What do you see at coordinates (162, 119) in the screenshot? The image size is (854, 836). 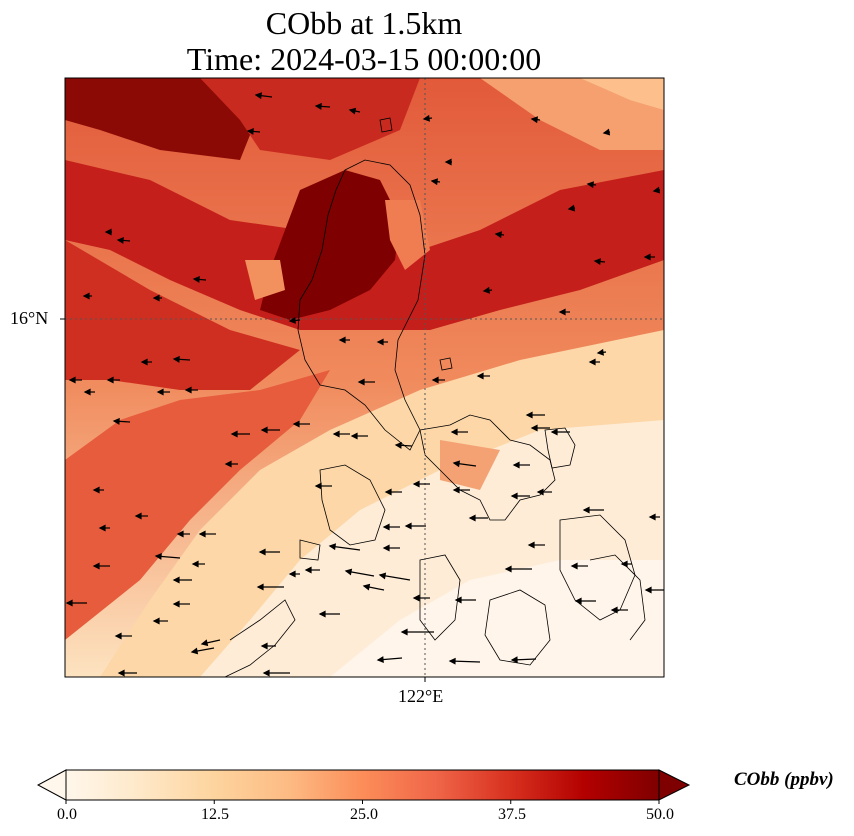 I see `cobb-field-northwest-max` at bounding box center [162, 119].